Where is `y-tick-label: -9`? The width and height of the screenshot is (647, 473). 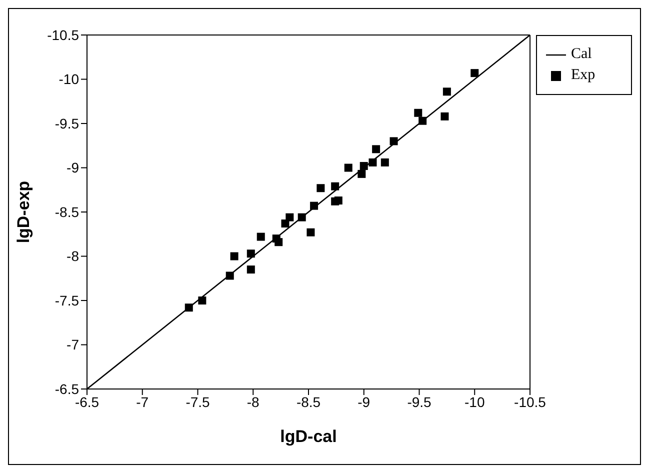 y-tick-label: -9 is located at coordinates (73, 168).